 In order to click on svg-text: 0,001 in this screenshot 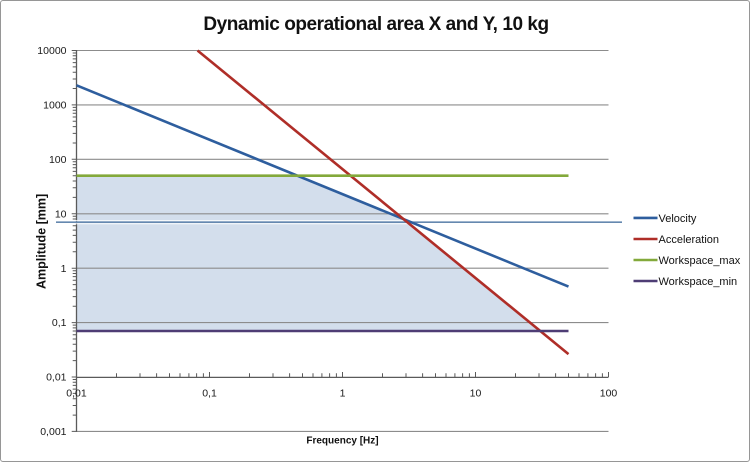, I will do `click(53, 432)`.